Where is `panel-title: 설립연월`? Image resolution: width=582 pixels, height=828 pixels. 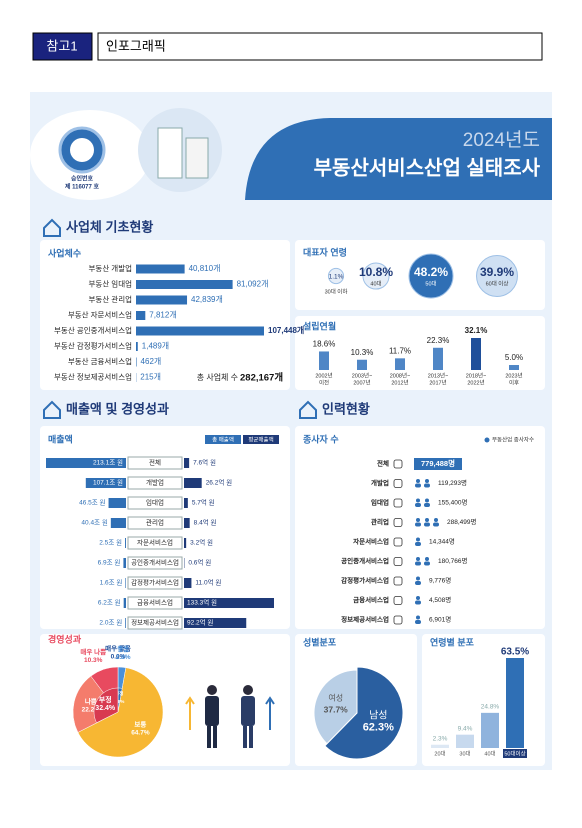 panel-title: 설립연월 is located at coordinates (319, 325).